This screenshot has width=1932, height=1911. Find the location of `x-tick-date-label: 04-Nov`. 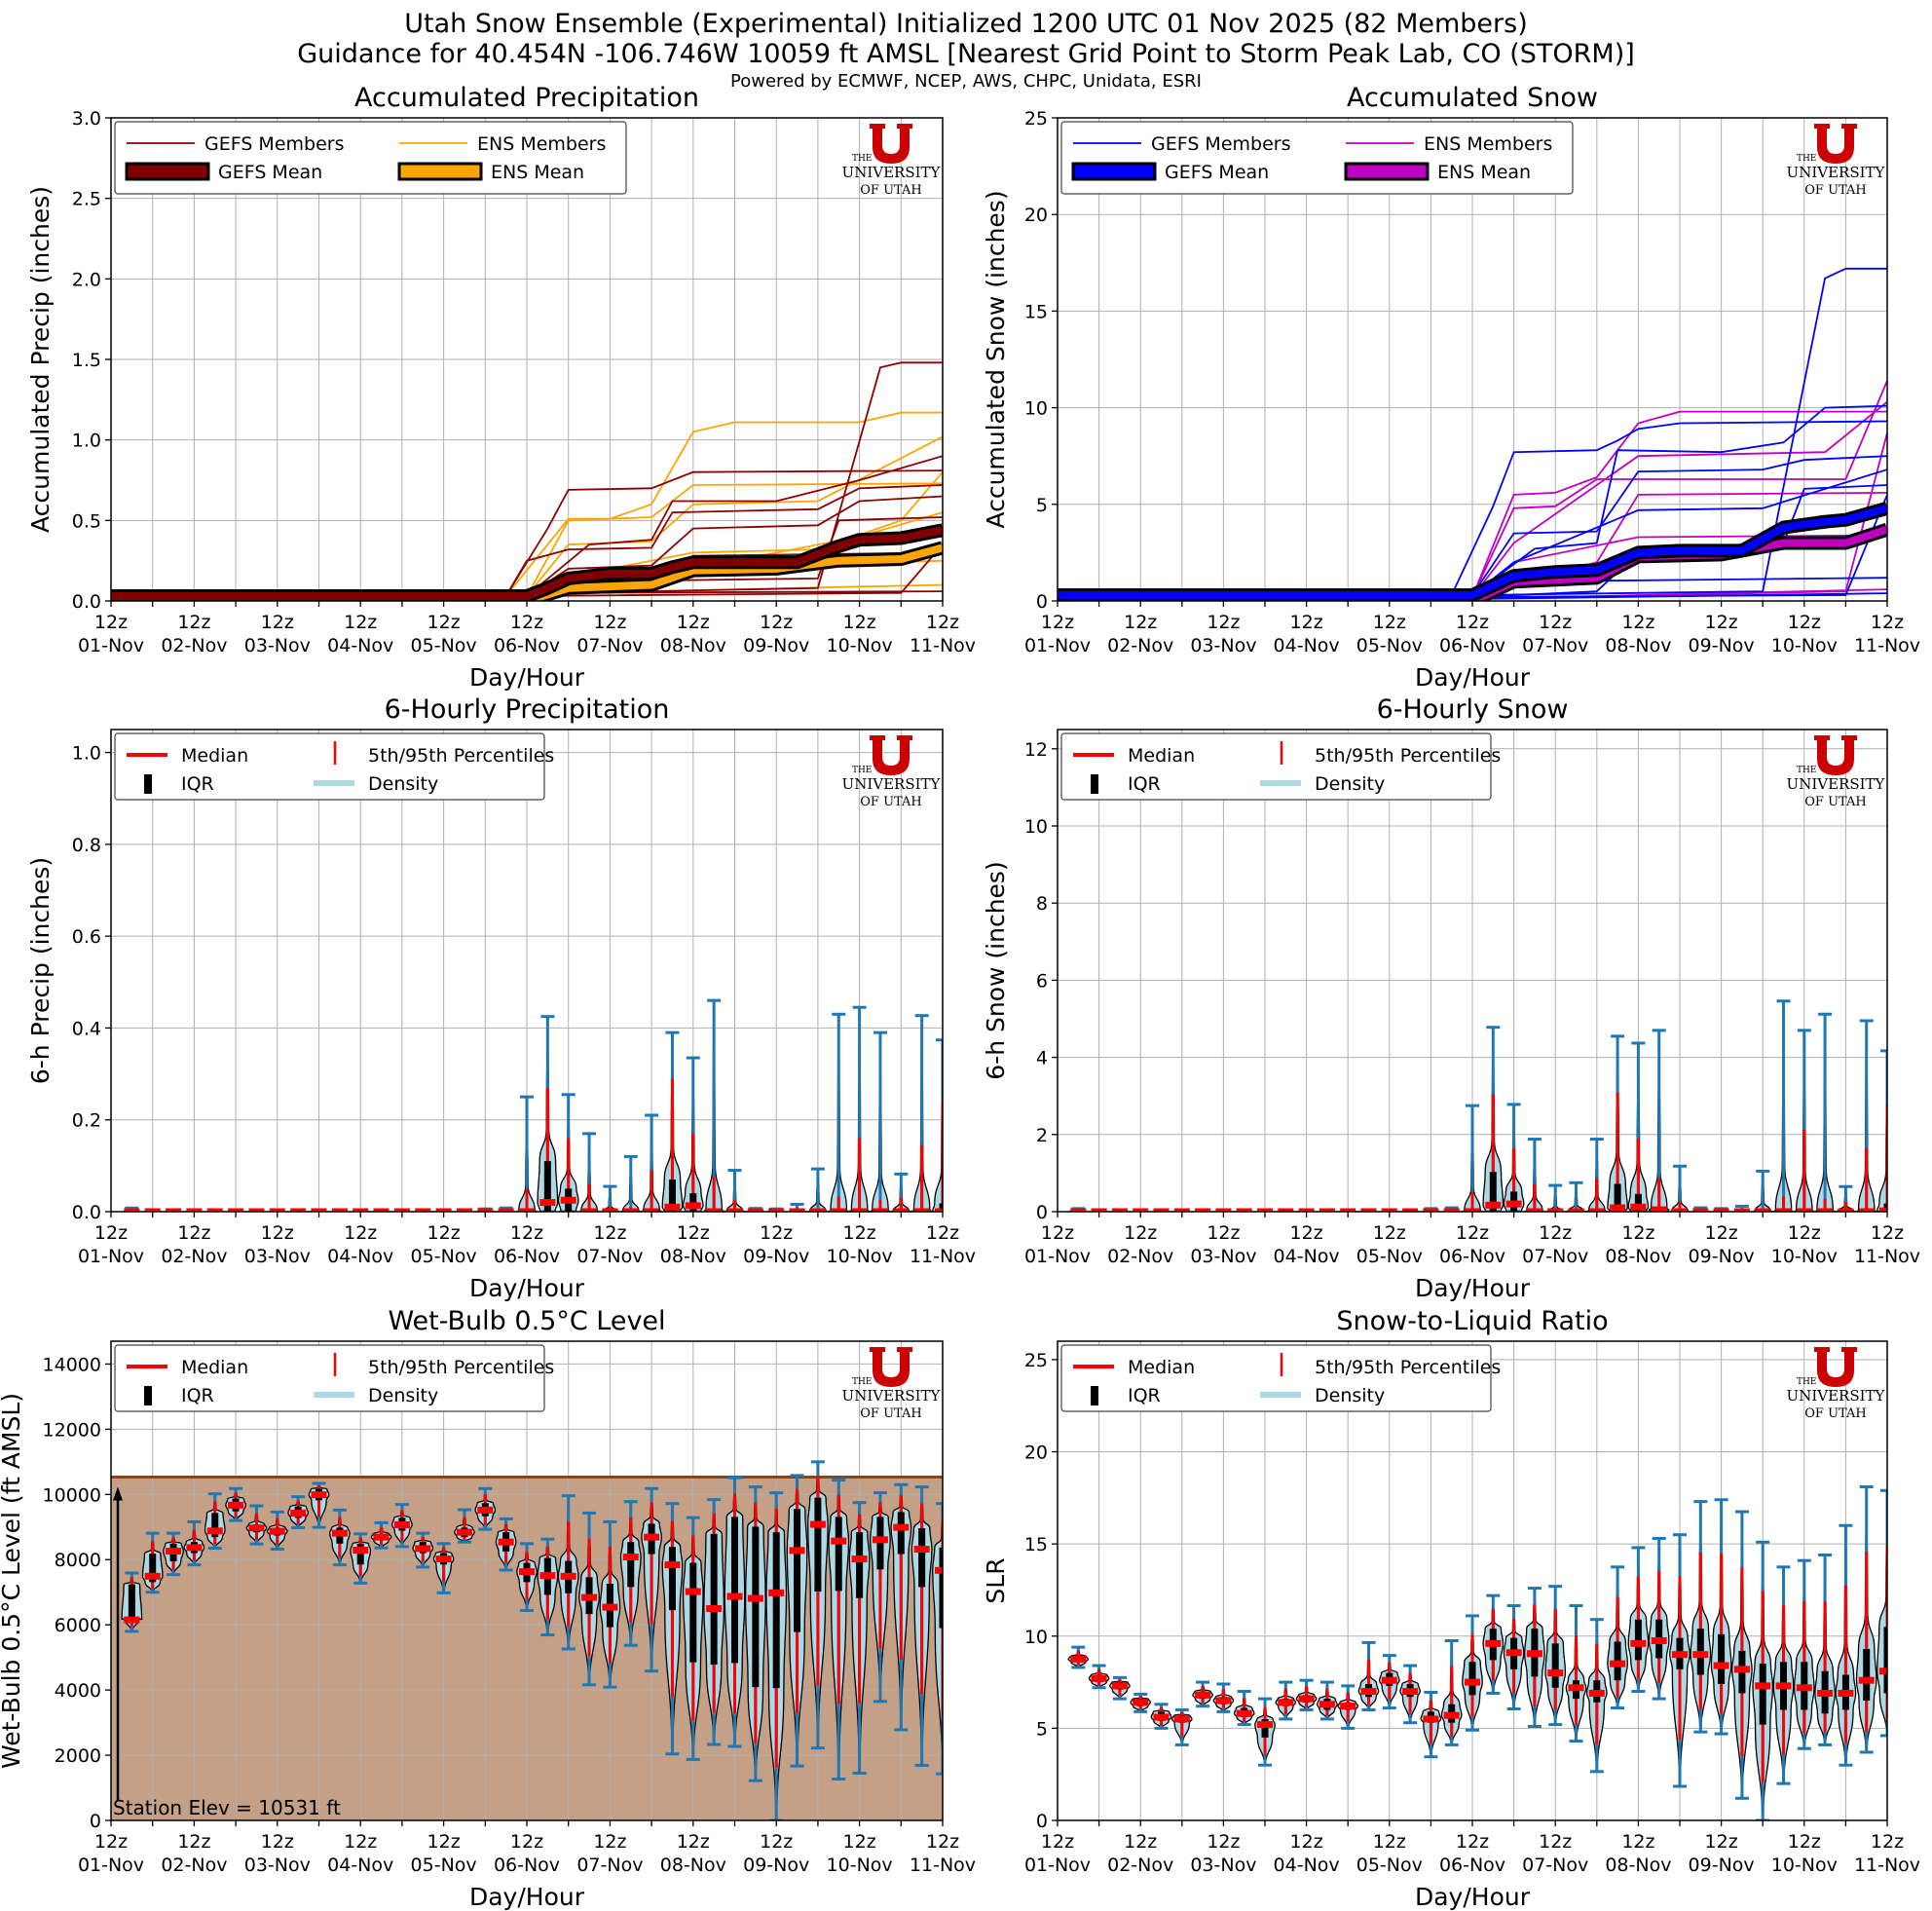

x-tick-date-label: 04-Nov is located at coordinates (360, 1866).